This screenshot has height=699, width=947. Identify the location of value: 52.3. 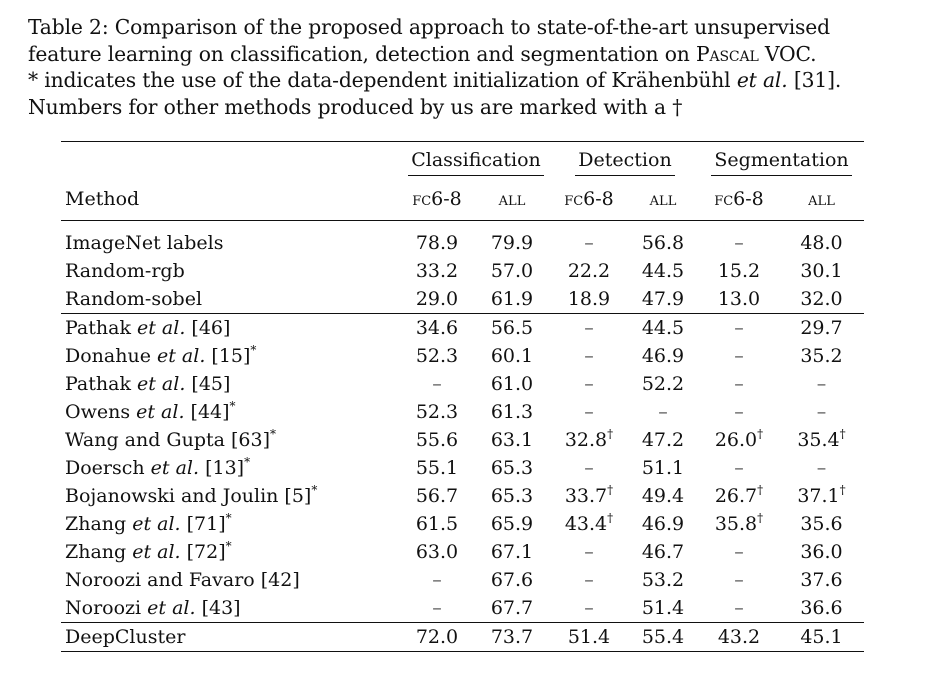
(437, 356).